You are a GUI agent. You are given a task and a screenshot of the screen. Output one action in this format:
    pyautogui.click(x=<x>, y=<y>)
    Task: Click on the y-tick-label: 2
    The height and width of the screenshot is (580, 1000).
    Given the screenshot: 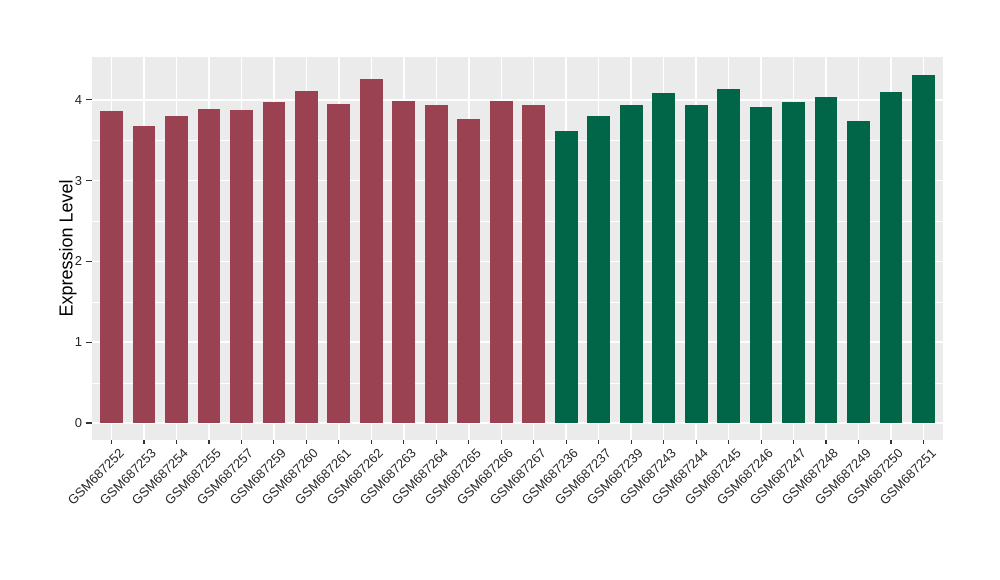 What is the action you would take?
    pyautogui.click(x=78, y=261)
    